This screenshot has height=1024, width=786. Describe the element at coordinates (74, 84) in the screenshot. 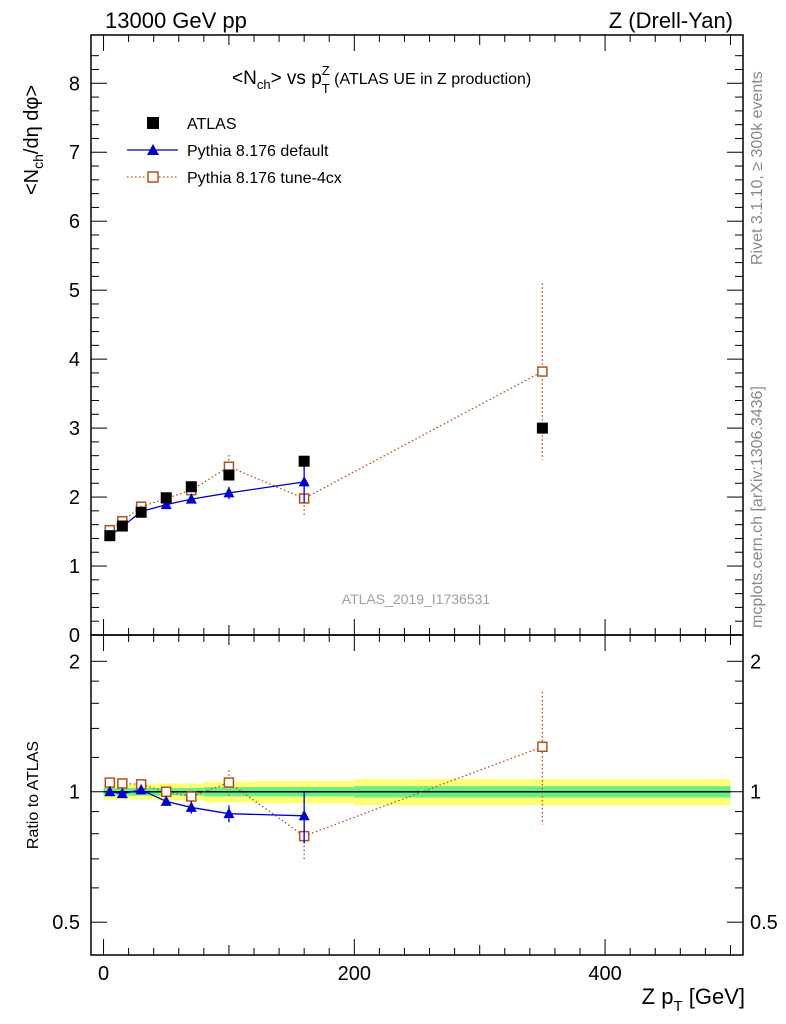

I see `y-tick-label: 8` at that location.